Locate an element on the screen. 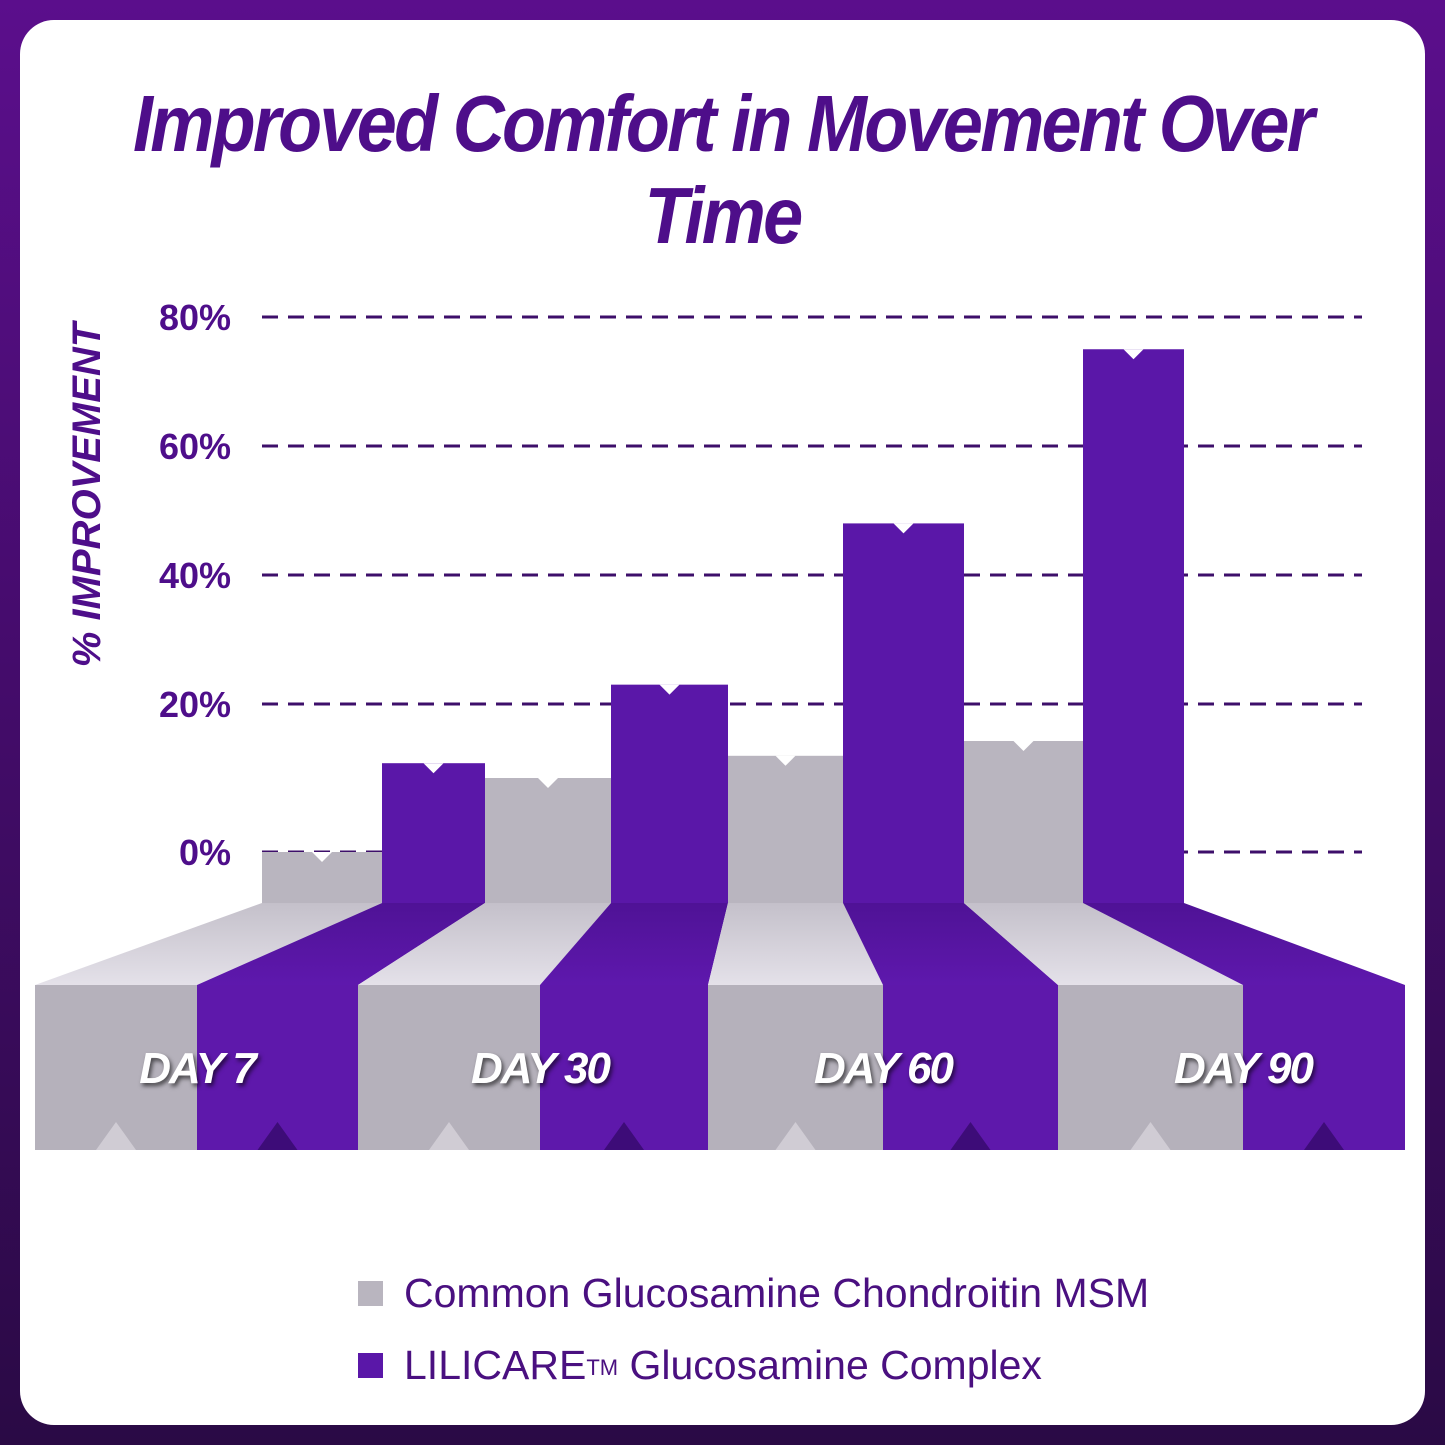 The height and width of the screenshot is (1445, 1445). legend-label-lilicare-brand: LILICARE is located at coordinates (495, 1365).